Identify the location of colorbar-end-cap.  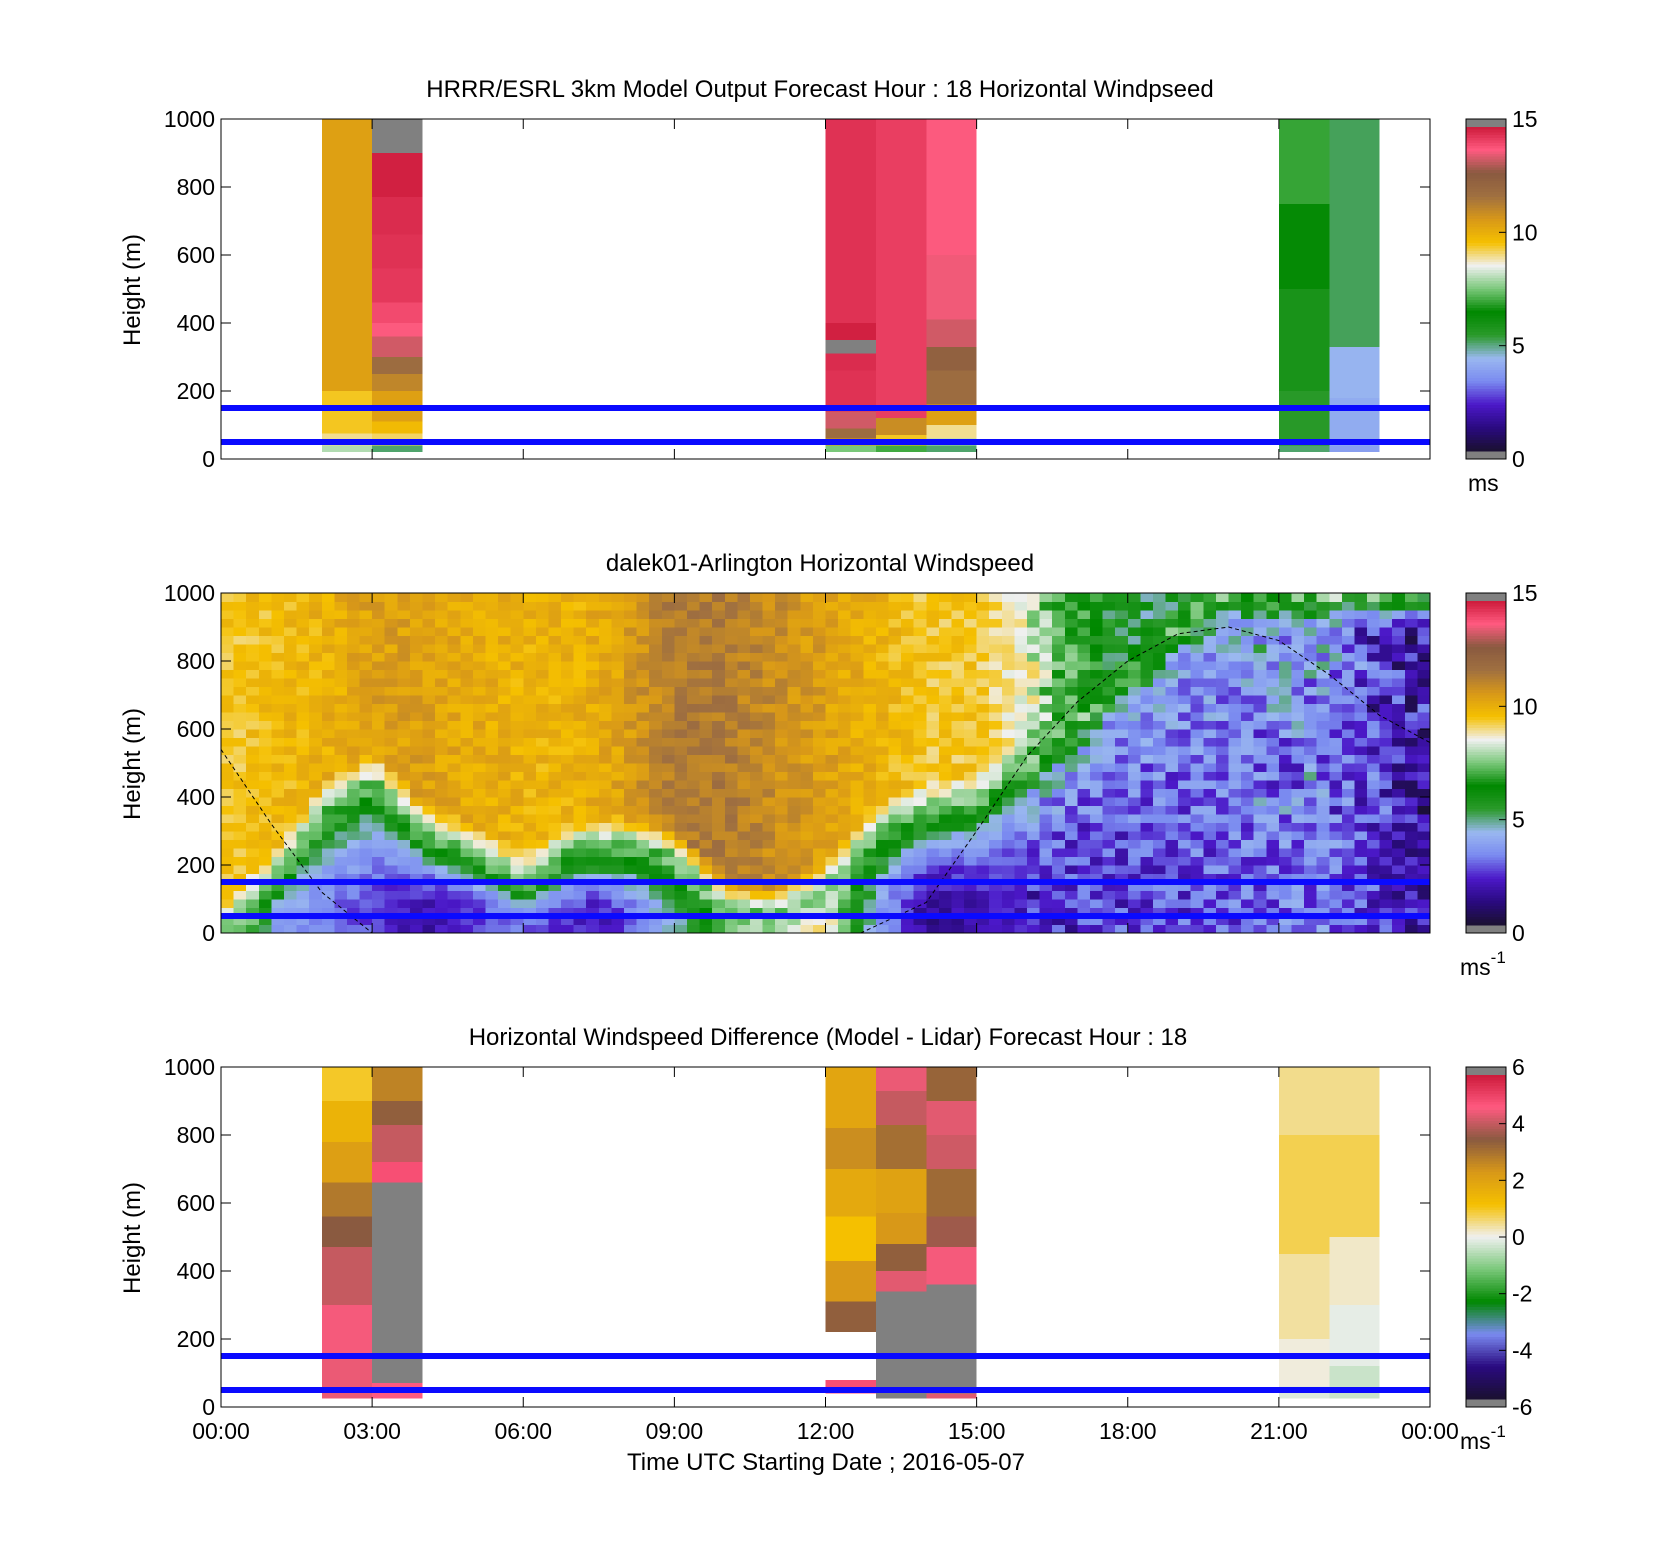
(1486, 1403).